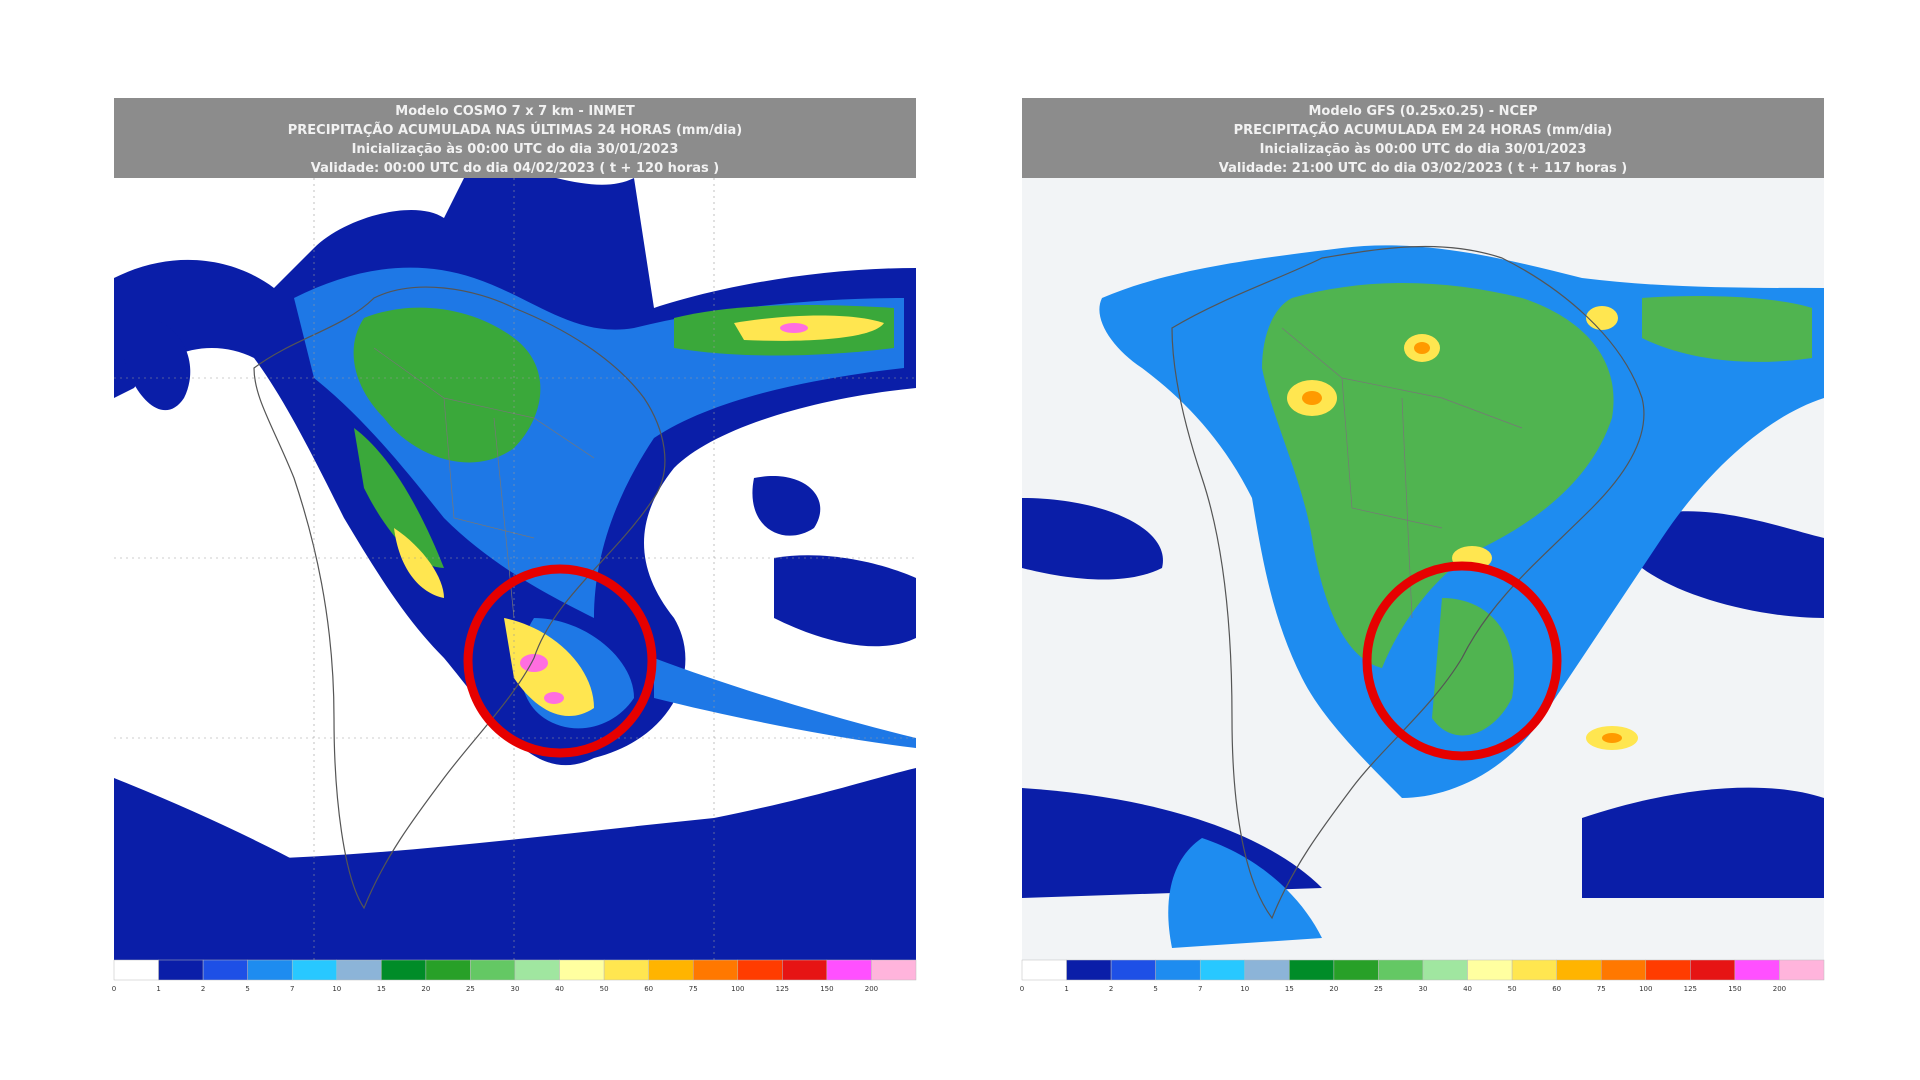 The image size is (1920, 1080). Describe the element at coordinates (664, 513) in the screenshot. I see `precip-pink` at that location.